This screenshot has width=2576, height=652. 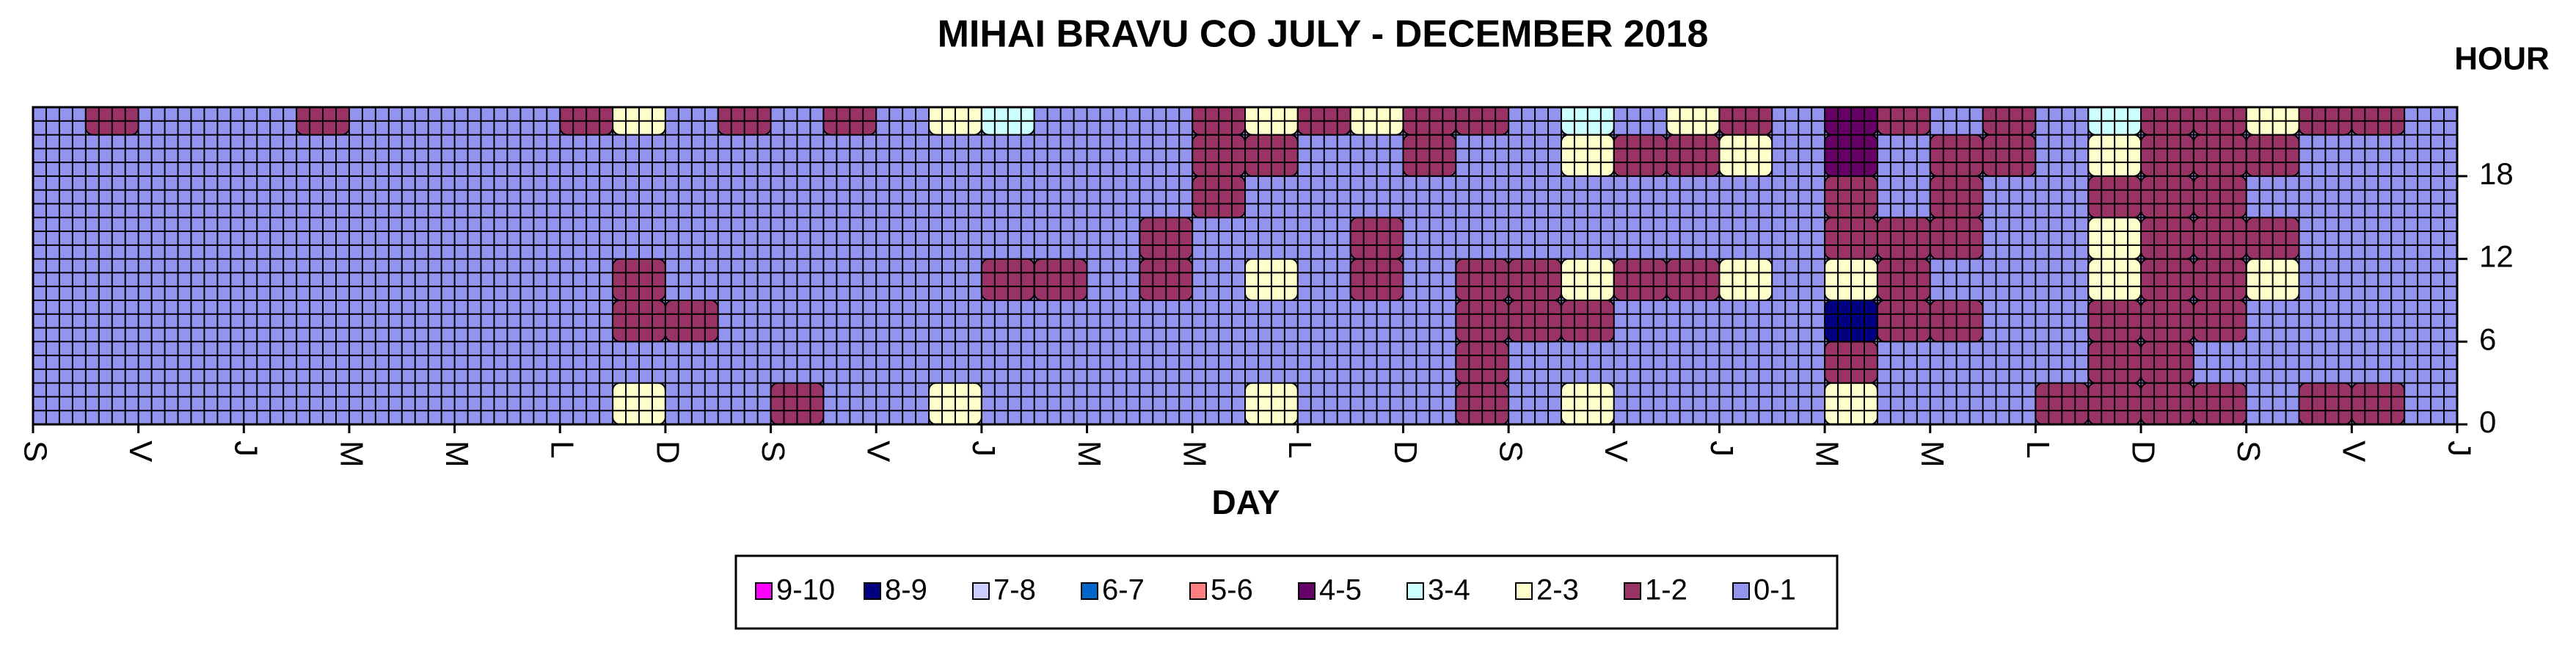 What do you see at coordinates (1124, 590) in the screenshot?
I see `legend-label: 6-7` at bounding box center [1124, 590].